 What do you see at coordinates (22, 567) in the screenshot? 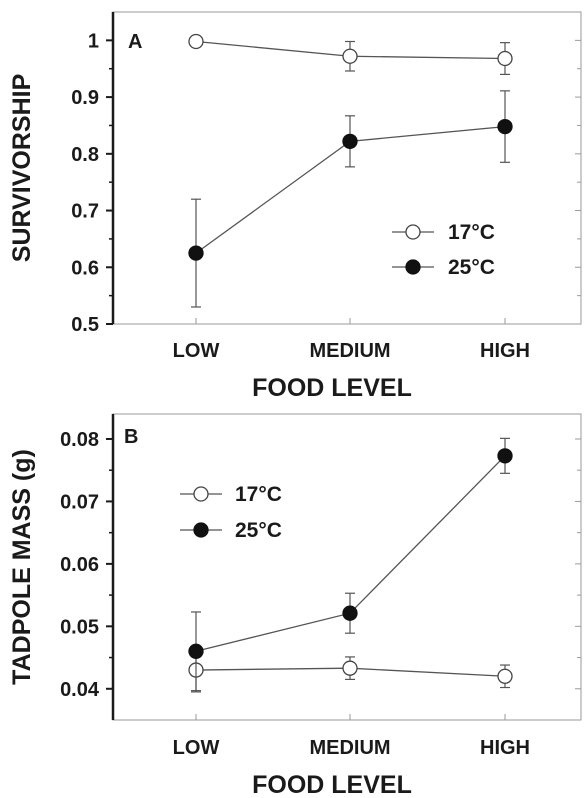
I see `y-axis-label: TADPOLE MASS (g)` at bounding box center [22, 567].